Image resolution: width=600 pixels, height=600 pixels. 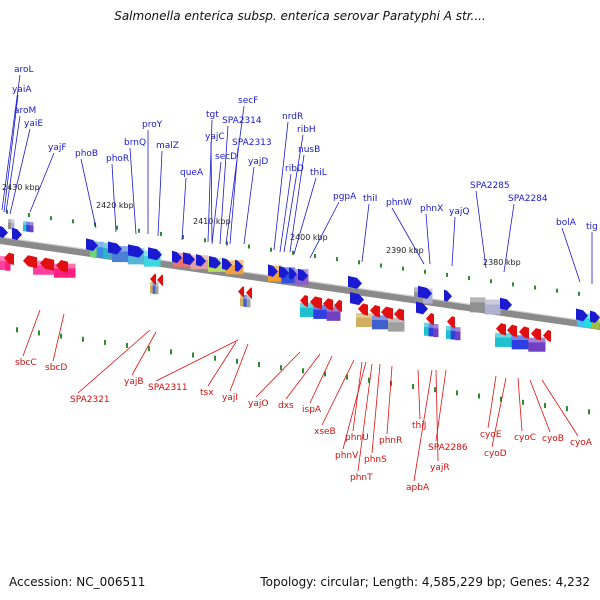 What do you see at coordinates (226, 157) in the screenshot?
I see `gene-label-secD: secD` at bounding box center [226, 157].